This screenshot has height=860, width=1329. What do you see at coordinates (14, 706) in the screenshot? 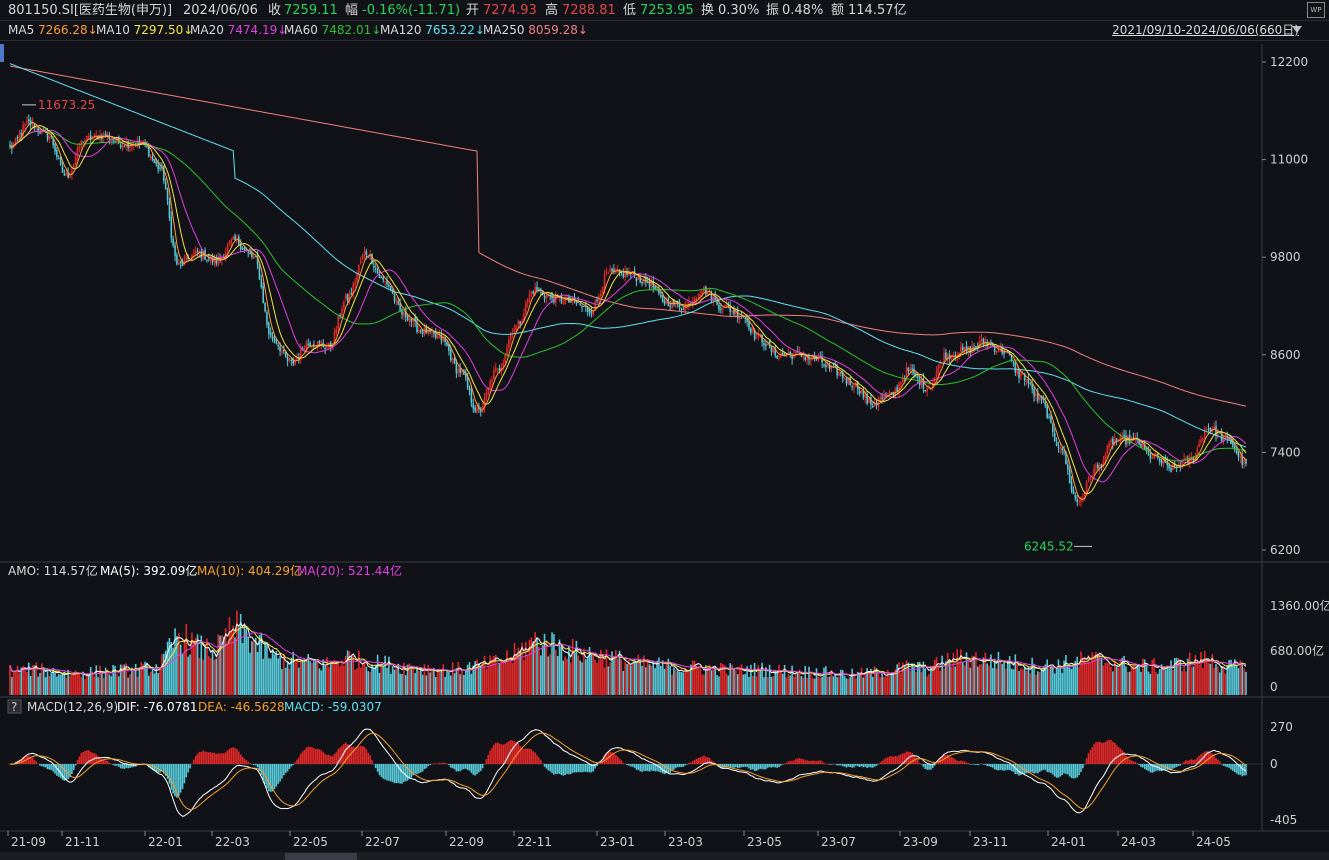
I see `help-icon` at bounding box center [14, 706].